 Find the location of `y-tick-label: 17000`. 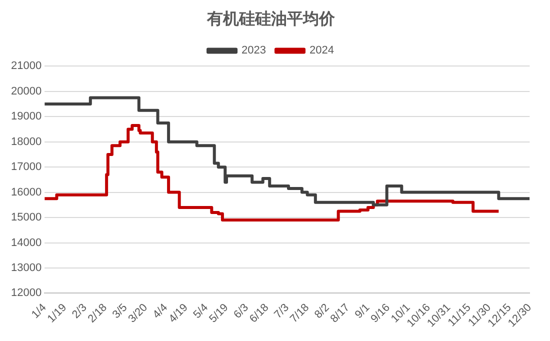

y-tick-label: 17000 is located at coordinates (26, 167).